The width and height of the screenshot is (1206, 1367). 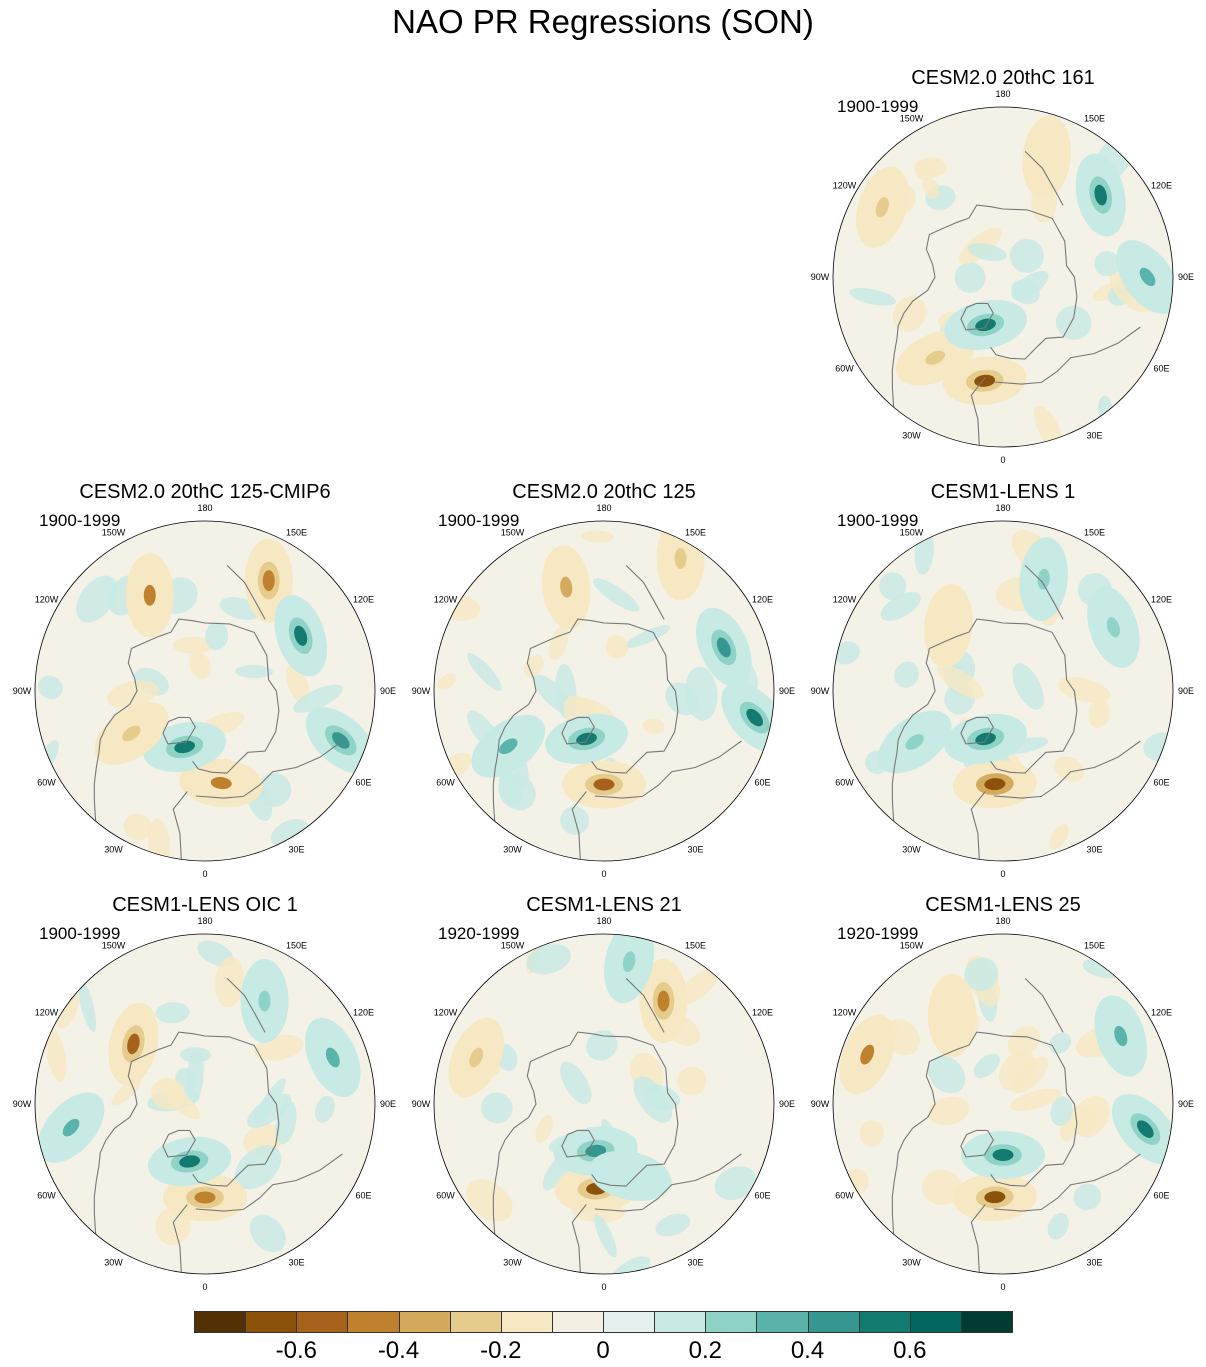 I want to click on panel-title: CESM1-LENS OIC 1, so click(x=205, y=905).